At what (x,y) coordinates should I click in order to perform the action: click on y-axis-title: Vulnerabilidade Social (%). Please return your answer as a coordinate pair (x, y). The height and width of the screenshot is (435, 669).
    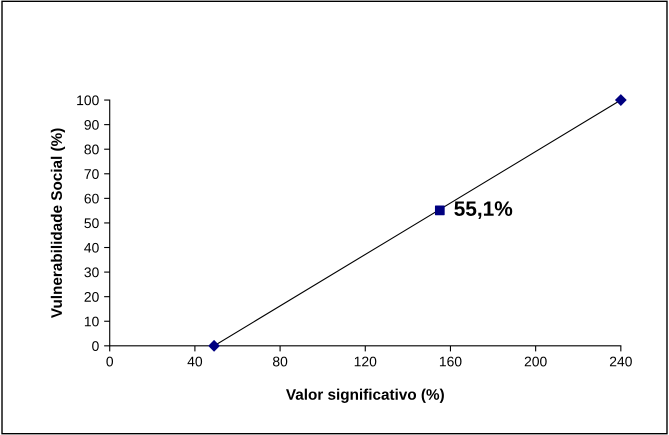
    Looking at the image, I should click on (58, 223).